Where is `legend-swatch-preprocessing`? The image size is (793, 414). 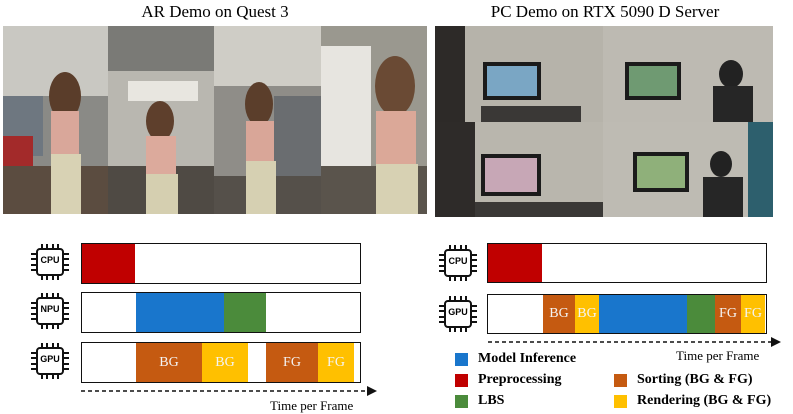
legend-swatch-preprocessing is located at coordinates (461, 380).